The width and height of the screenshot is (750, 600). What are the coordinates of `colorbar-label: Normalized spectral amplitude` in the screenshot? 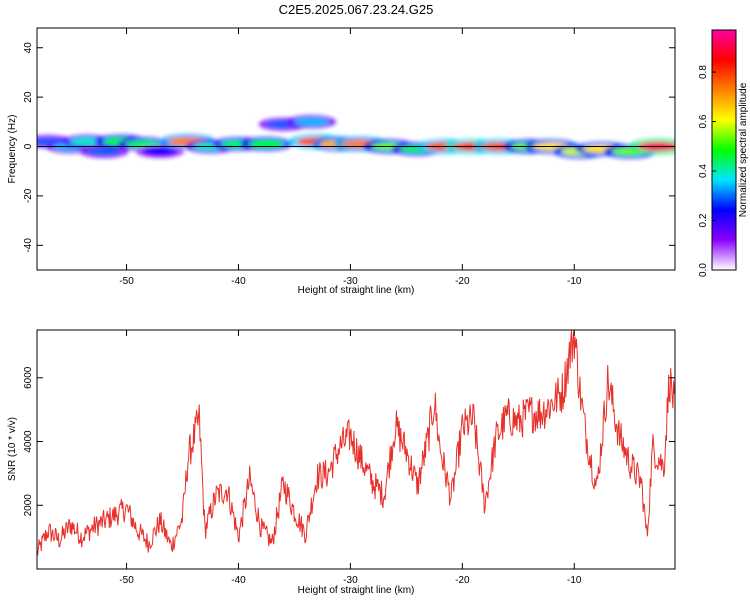 It's located at (743, 149).